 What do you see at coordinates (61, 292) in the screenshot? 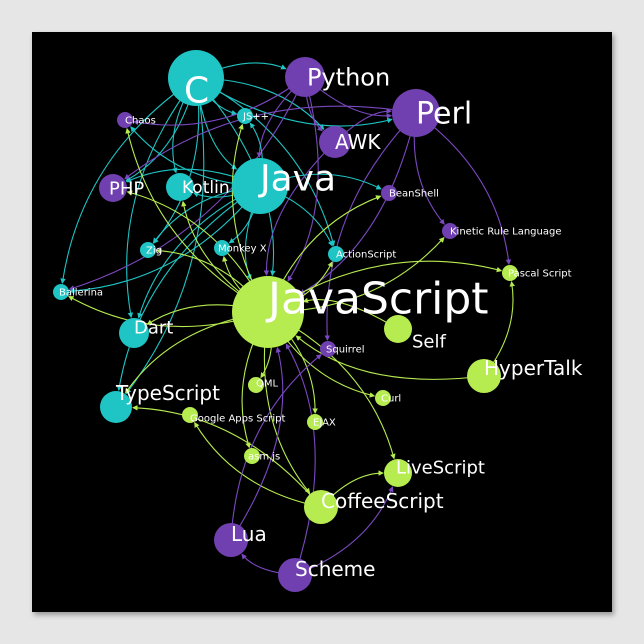
I see `node-ballerina` at bounding box center [61, 292].